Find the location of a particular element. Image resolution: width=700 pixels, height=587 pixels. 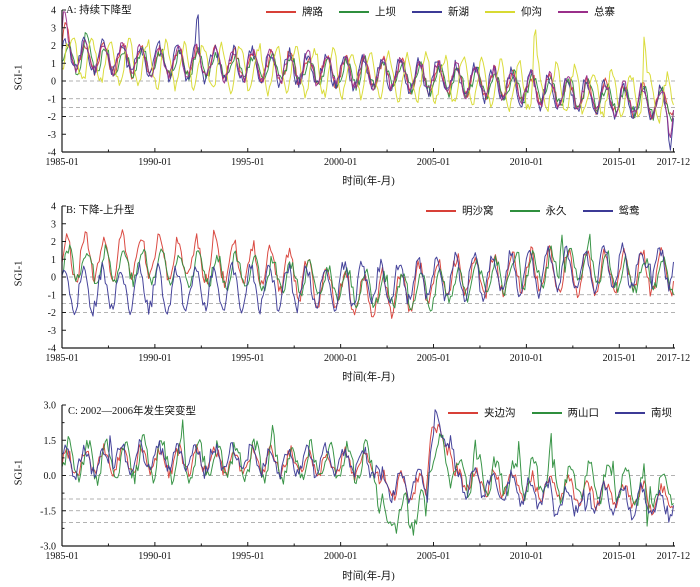

svg-text: 3 is located at coordinates (53, 224).